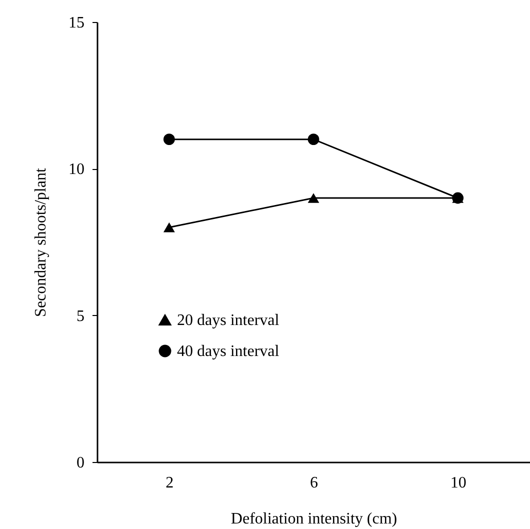  Describe the element at coordinates (76, 169) in the screenshot. I see `y-tick-label: 10` at that location.